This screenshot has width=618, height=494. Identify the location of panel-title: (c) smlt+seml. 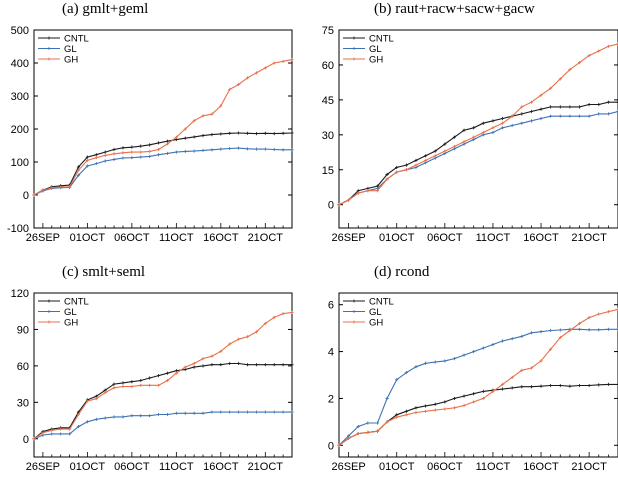
(103, 272).